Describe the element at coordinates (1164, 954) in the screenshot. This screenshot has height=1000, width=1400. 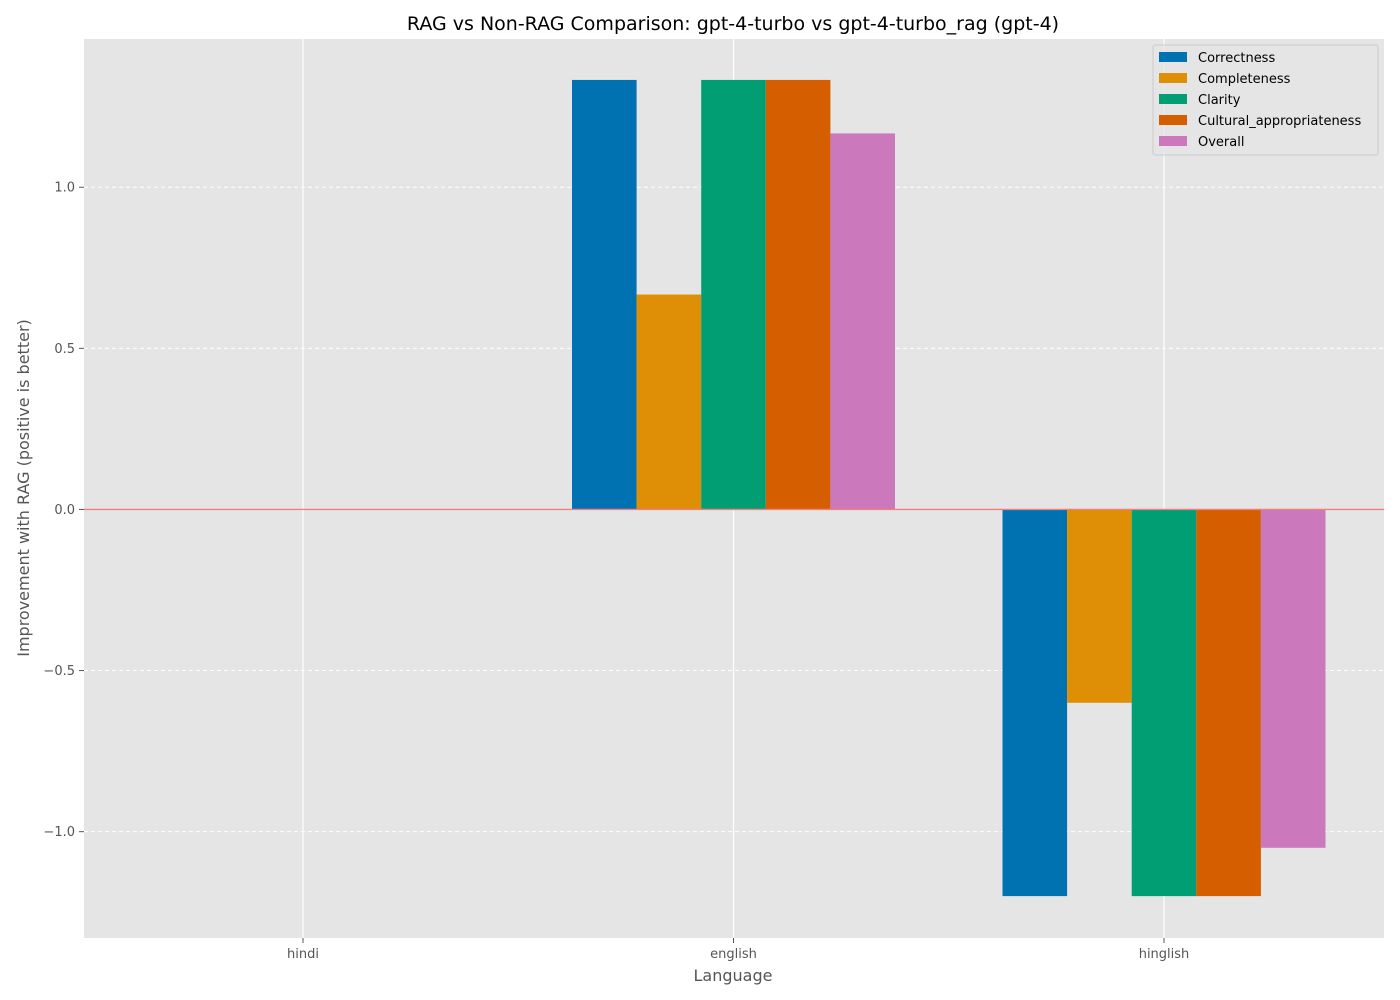
I see `x-tick-label: hinglish` at that location.